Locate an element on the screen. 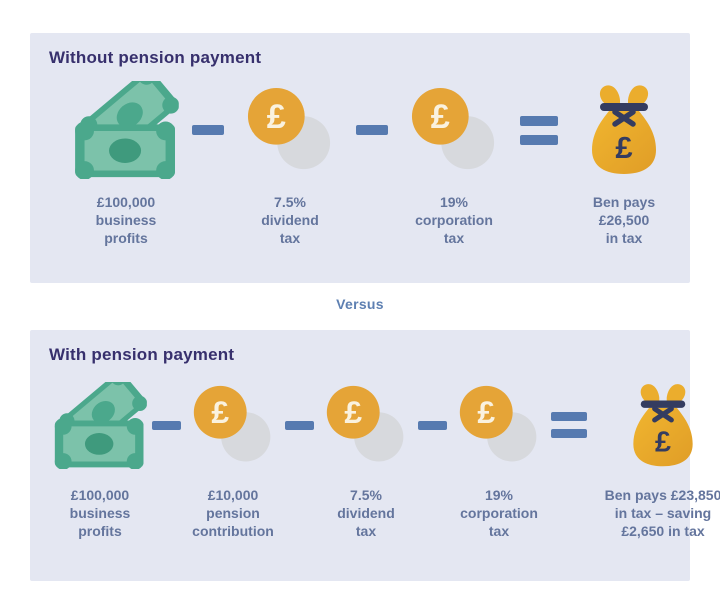 The image size is (720, 603). item-label: £10,000 pension contribution is located at coordinates (233, 513).